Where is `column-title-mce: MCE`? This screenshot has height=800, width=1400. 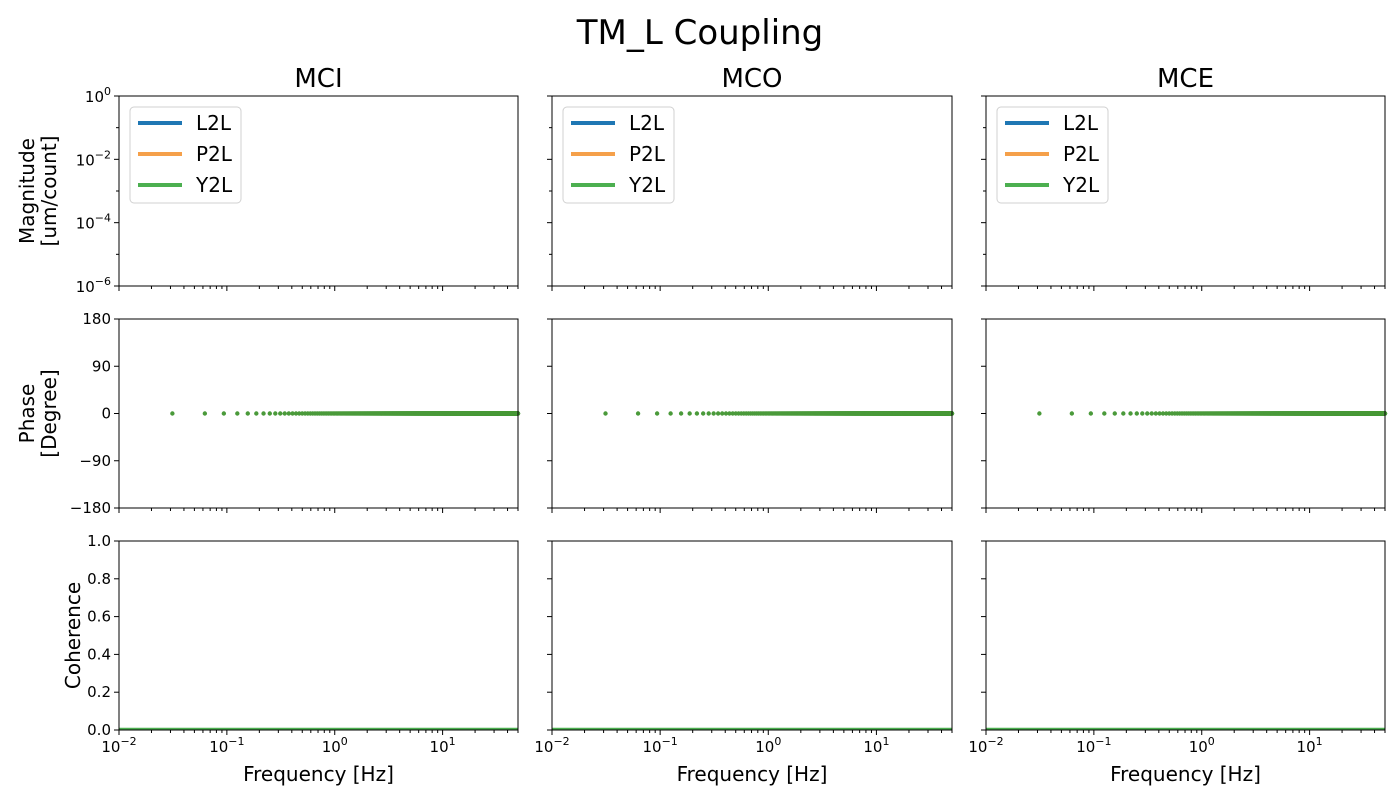 column-title-mce: MCE is located at coordinates (1185, 79).